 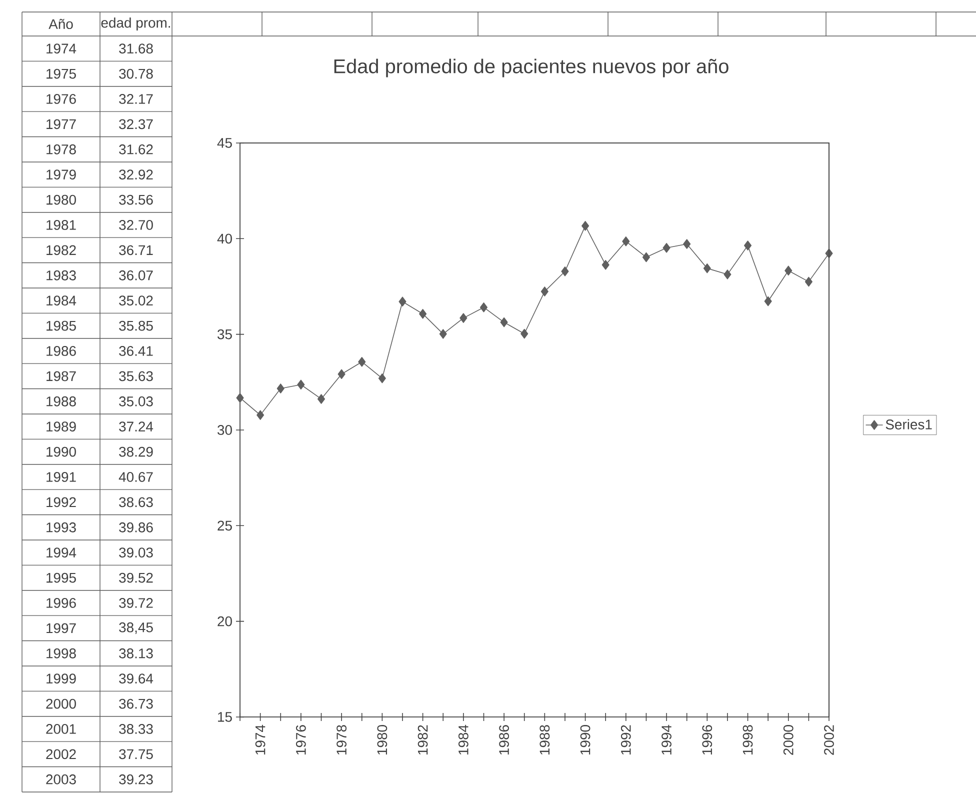 What do you see at coordinates (61, 603) in the screenshot?
I see `text: 1996` at bounding box center [61, 603].